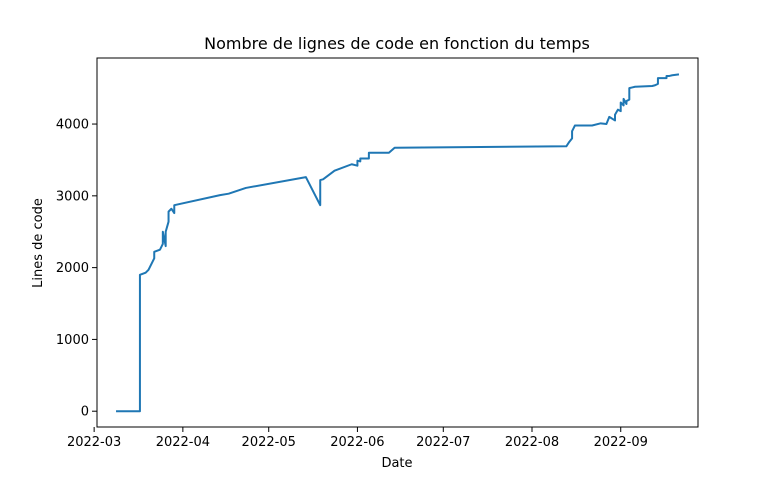 Image resolution: width=776 pixels, height=480 pixels. I want to click on y-axis-label: Lines de code, so click(38, 243).